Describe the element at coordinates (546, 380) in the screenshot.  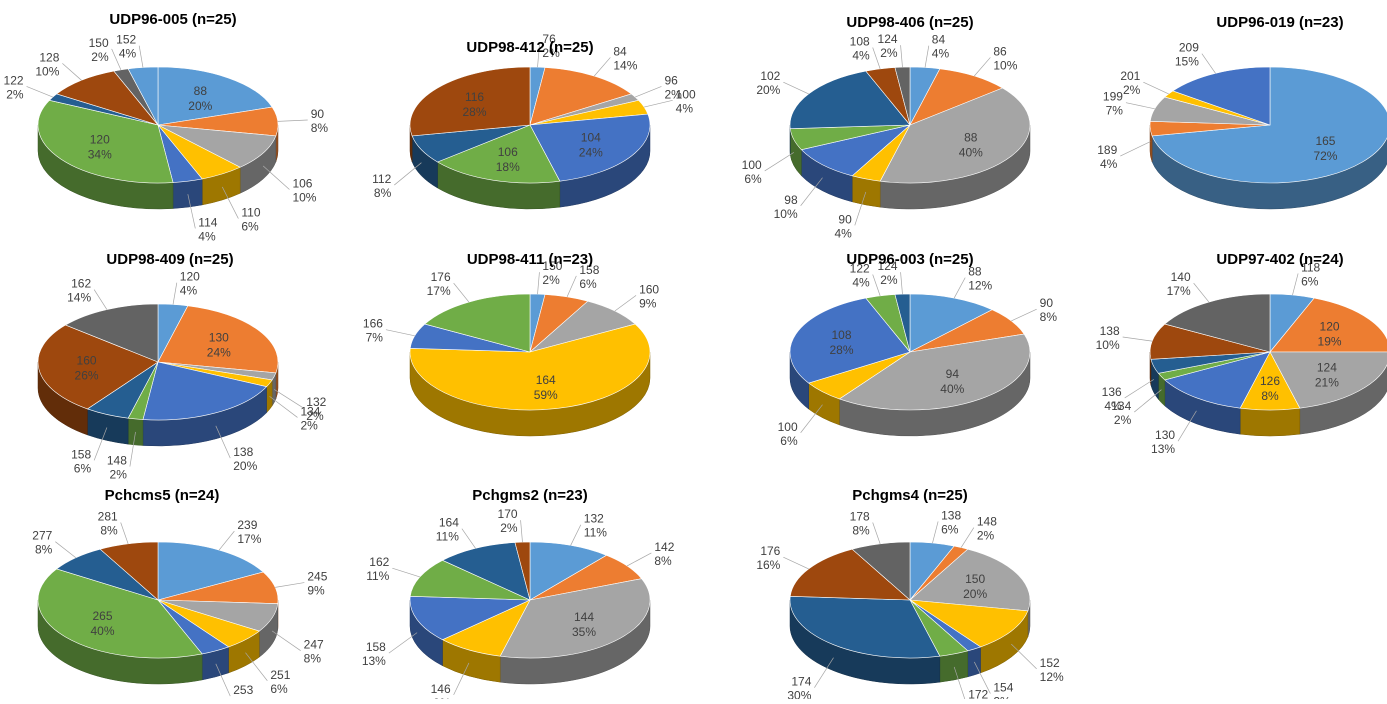
I see `slice-value-label: 164` at that location.